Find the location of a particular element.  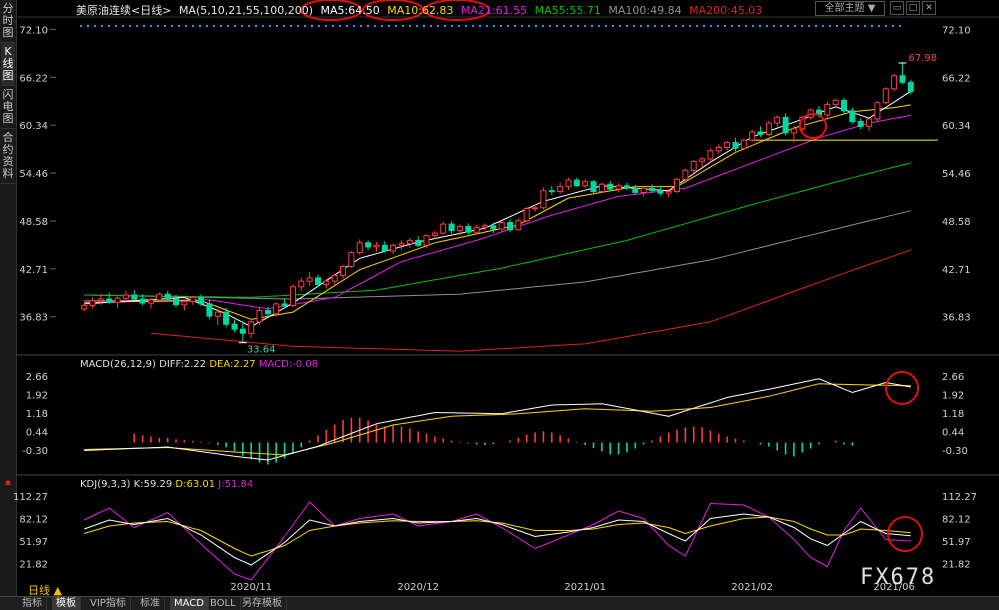

price-axis-tick-right: 48.58 is located at coordinates (956, 222).